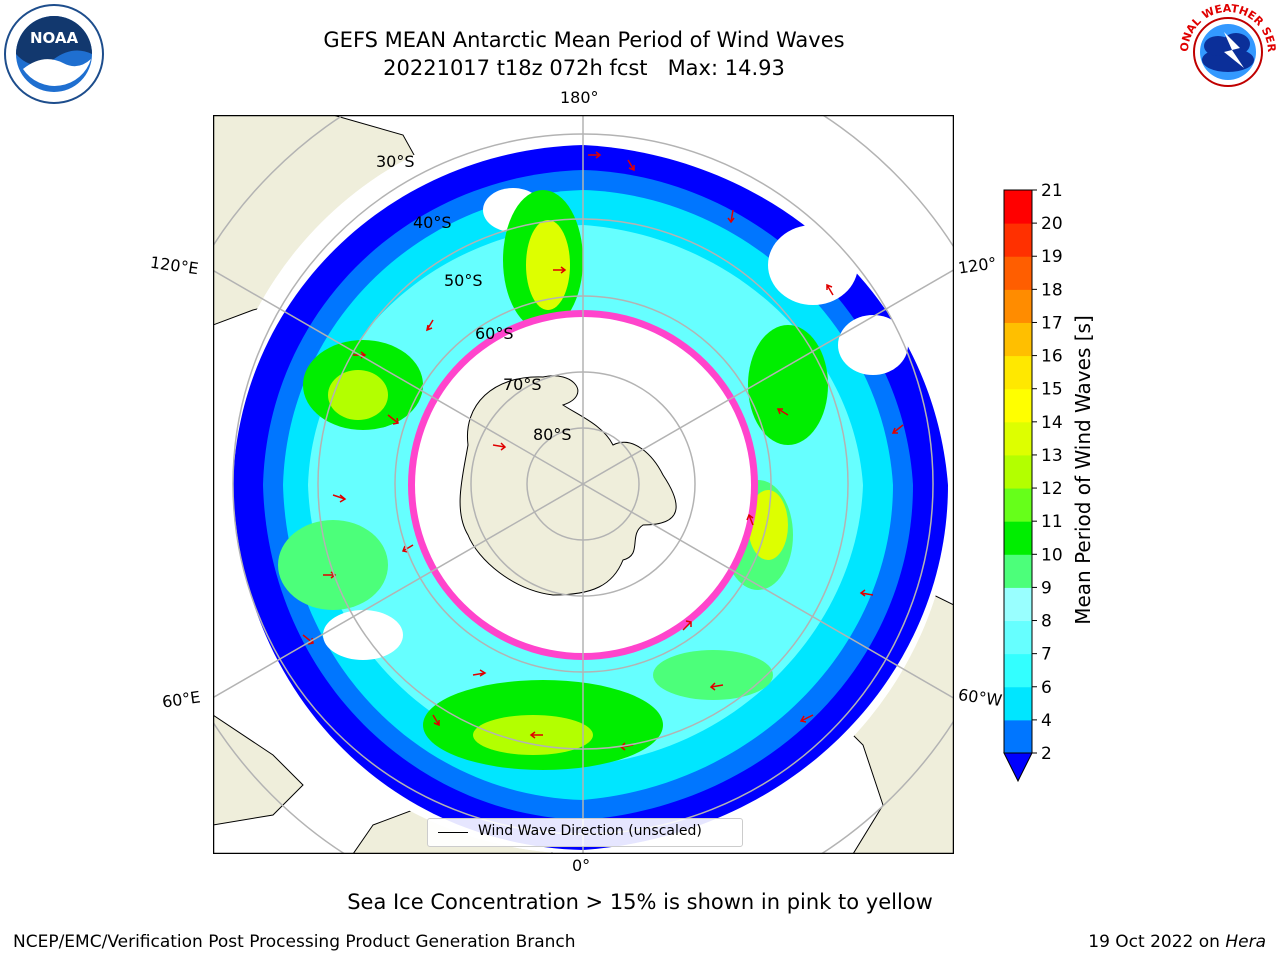 The height and width of the screenshot is (960, 1280). Describe the element at coordinates (1046, 721) in the screenshot. I see `colorbar-tick-label: 4` at that location.